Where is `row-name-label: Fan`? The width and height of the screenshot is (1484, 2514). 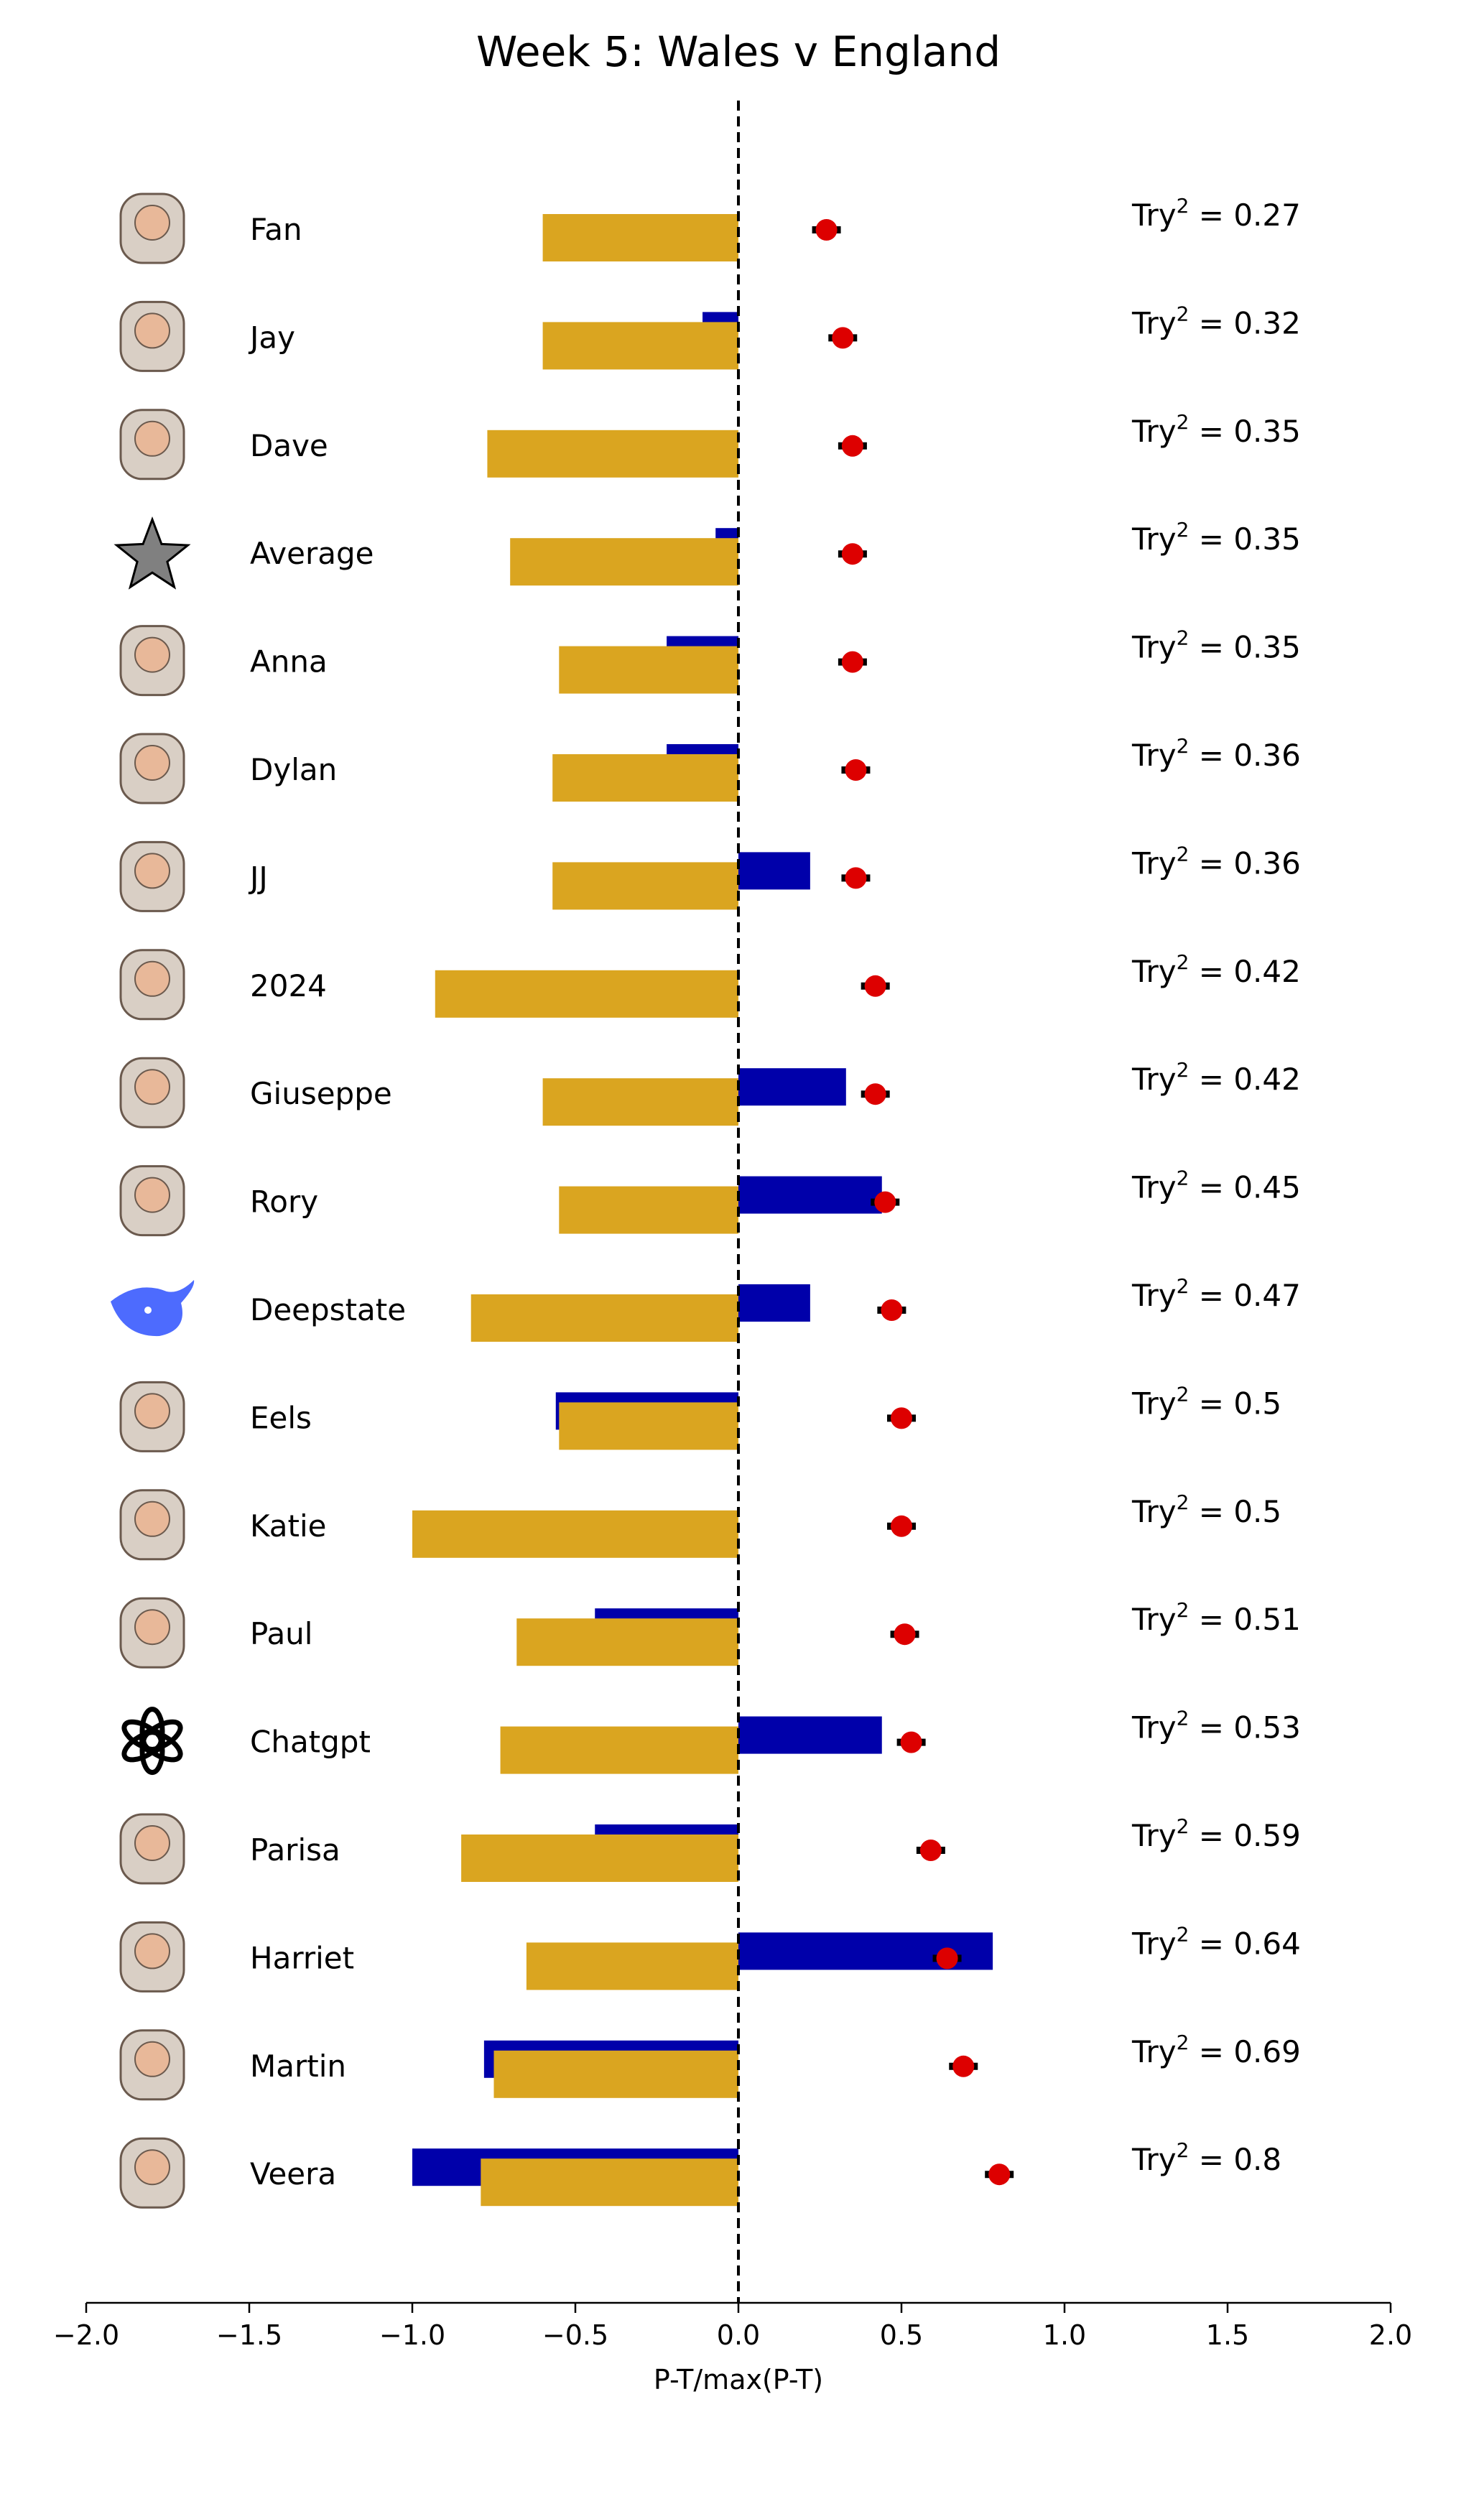 row-name-label: Fan is located at coordinates (276, 230).